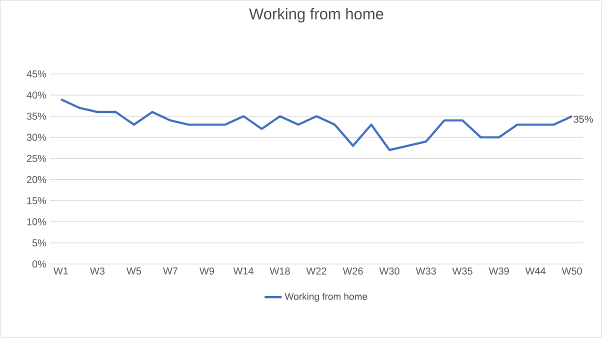 The image size is (602, 338). Describe the element at coordinates (36, 158) in the screenshot. I see `y-tick-label: 25%` at that location.